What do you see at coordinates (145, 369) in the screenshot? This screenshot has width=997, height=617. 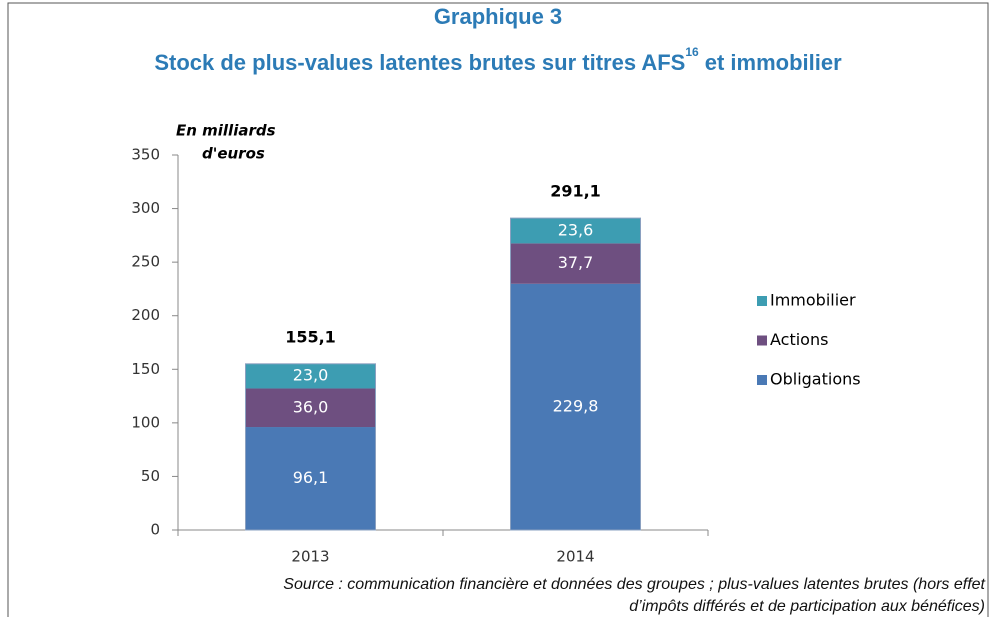 I see `y-tick-label: 150` at bounding box center [145, 369].